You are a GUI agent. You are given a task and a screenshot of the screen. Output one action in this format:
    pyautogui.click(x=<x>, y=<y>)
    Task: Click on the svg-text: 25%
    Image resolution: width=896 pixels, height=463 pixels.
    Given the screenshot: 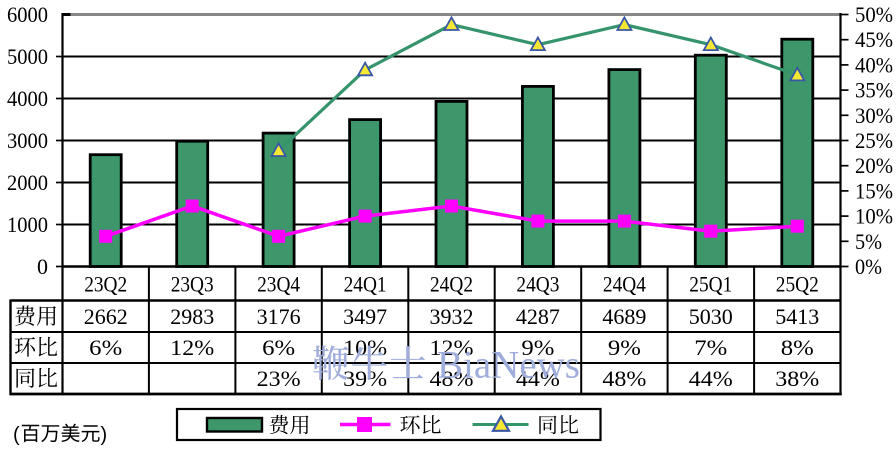 What is the action you would take?
    pyautogui.click(x=874, y=140)
    